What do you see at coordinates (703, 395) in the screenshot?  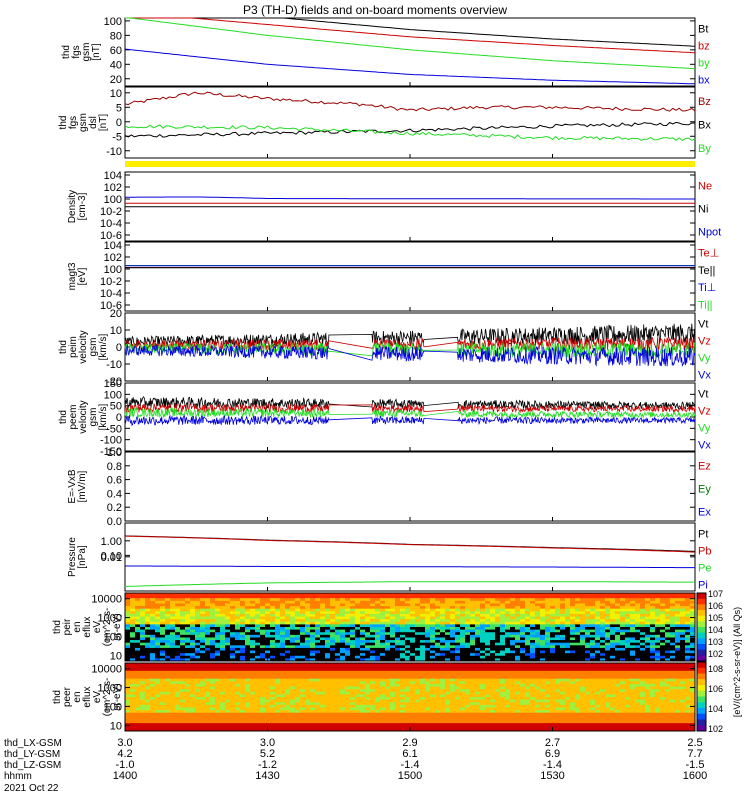 I see `legend-entry: Vt` at bounding box center [703, 395].